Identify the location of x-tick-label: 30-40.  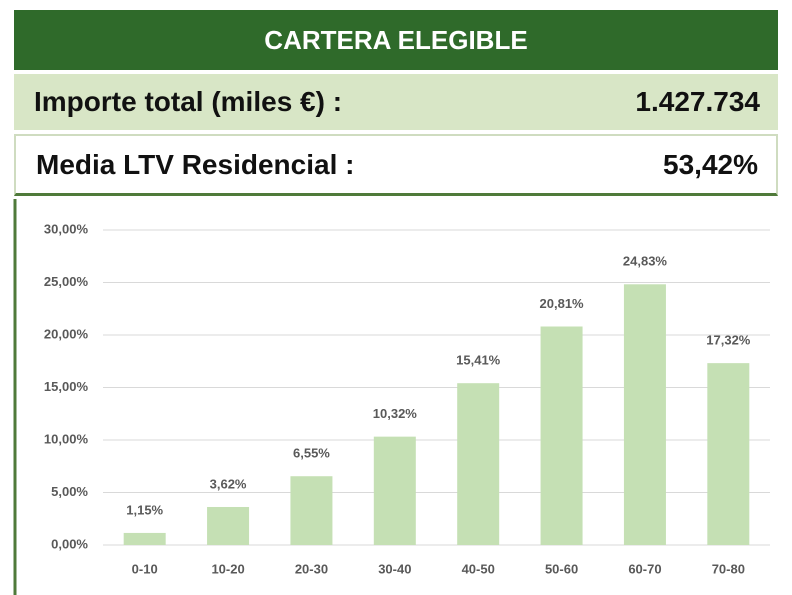
(394, 568).